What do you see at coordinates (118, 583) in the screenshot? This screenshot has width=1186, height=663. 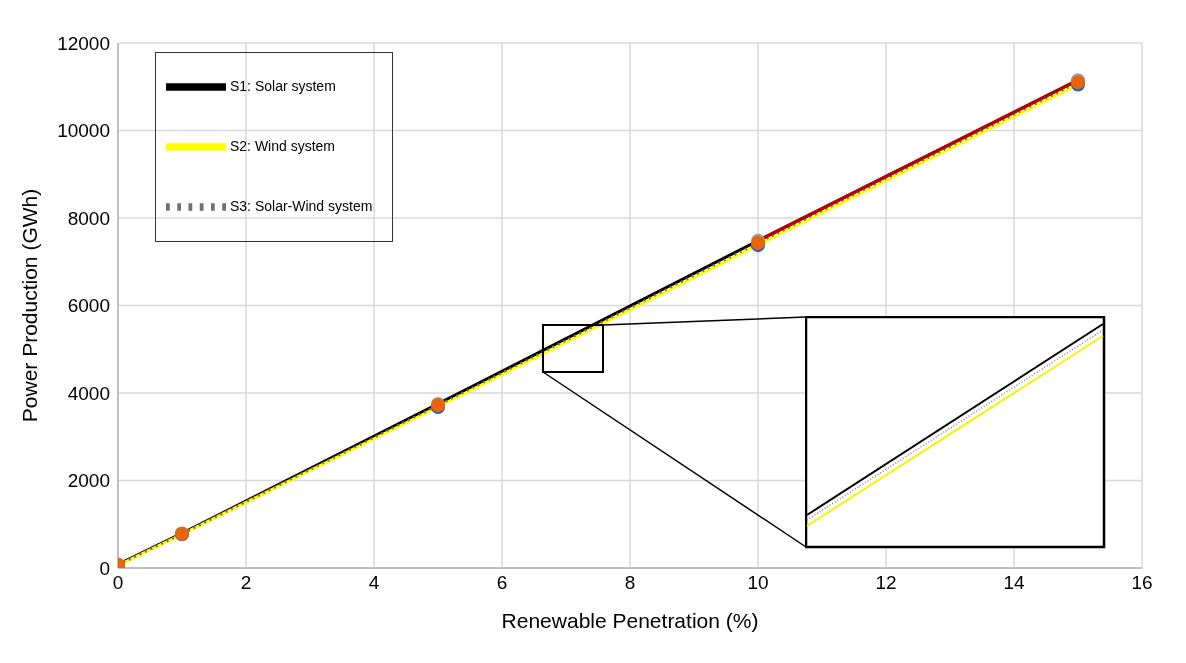 I see `x-tick-label: 0` at bounding box center [118, 583].